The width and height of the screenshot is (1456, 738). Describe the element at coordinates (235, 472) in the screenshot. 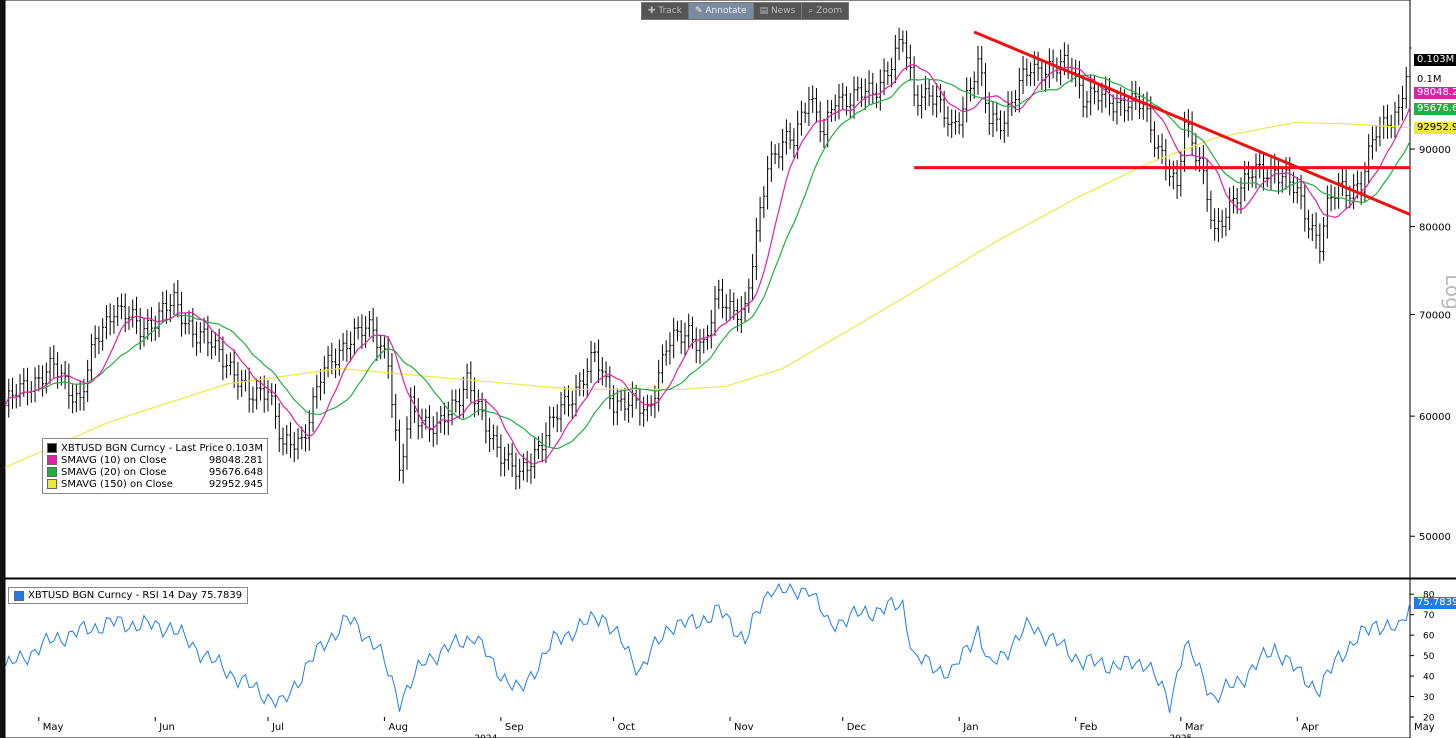

I see `legend-value-sma20: 95676.648` at that location.